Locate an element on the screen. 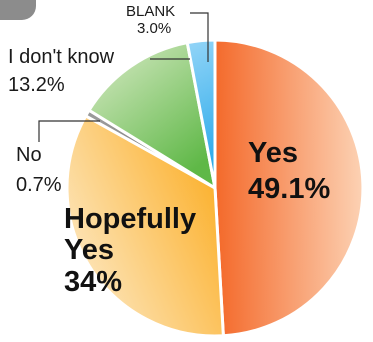  label-hopefully-line2: Yes is located at coordinates (89, 250).